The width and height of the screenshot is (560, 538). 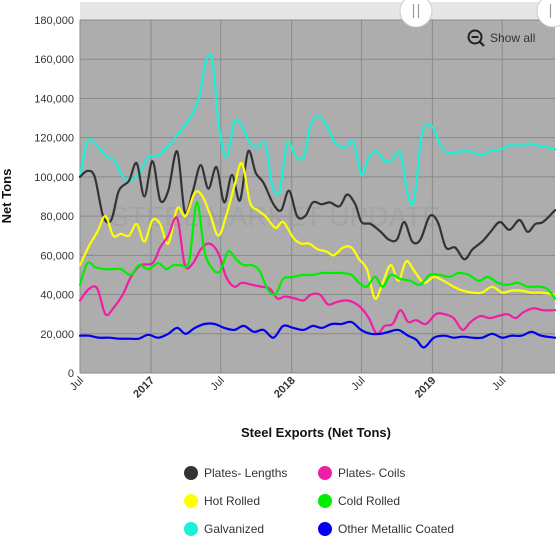 I want to click on y-tick-label: 120,000, so click(x=54, y=139).